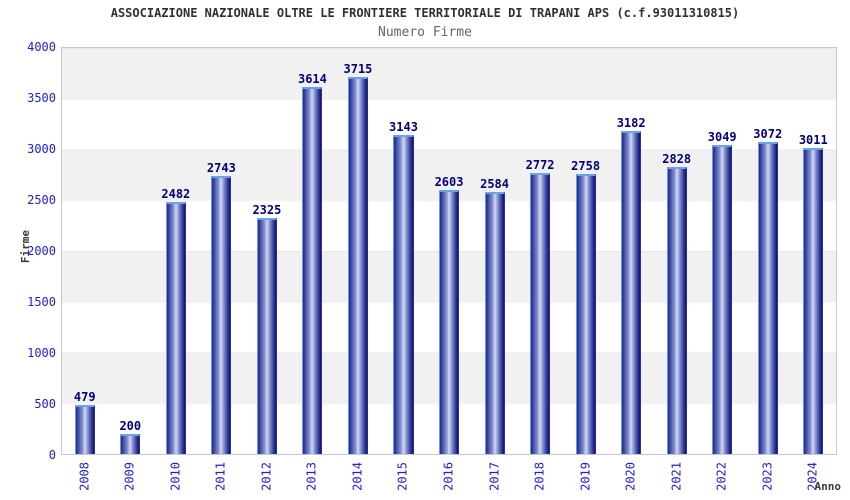 The image size is (850, 500). I want to click on bar-value-label: 2603, so click(449, 181).